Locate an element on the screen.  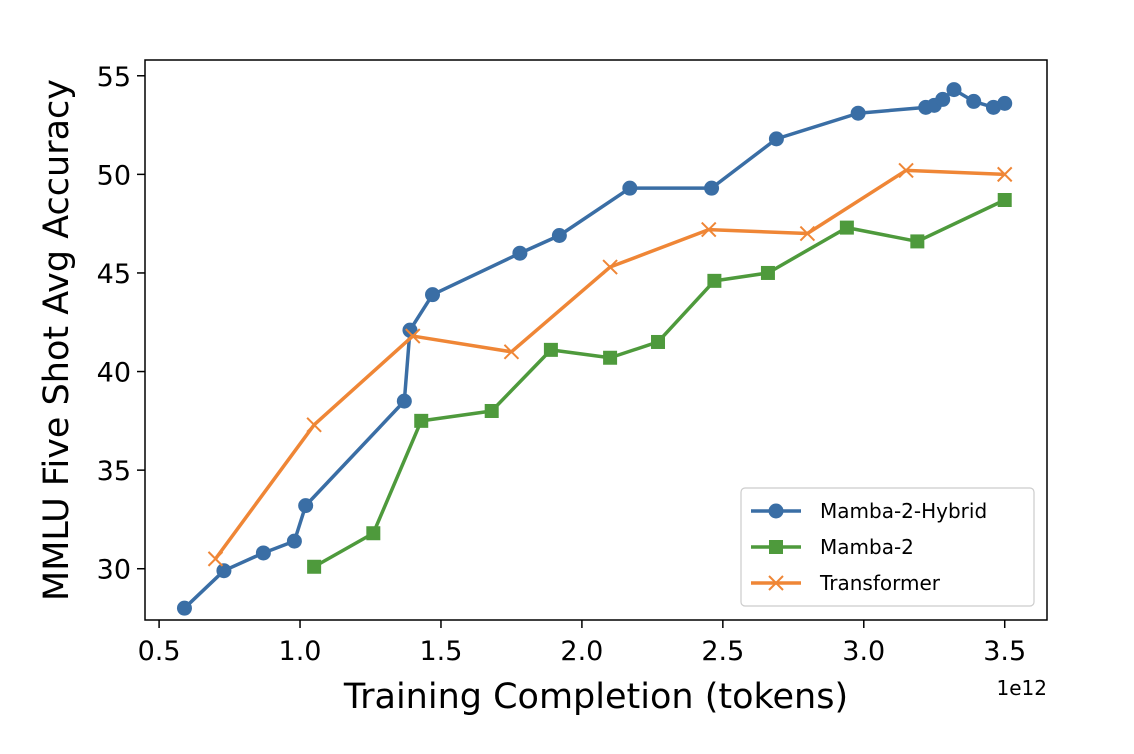
legend-item: Transformer is located at coordinates (846, 583).